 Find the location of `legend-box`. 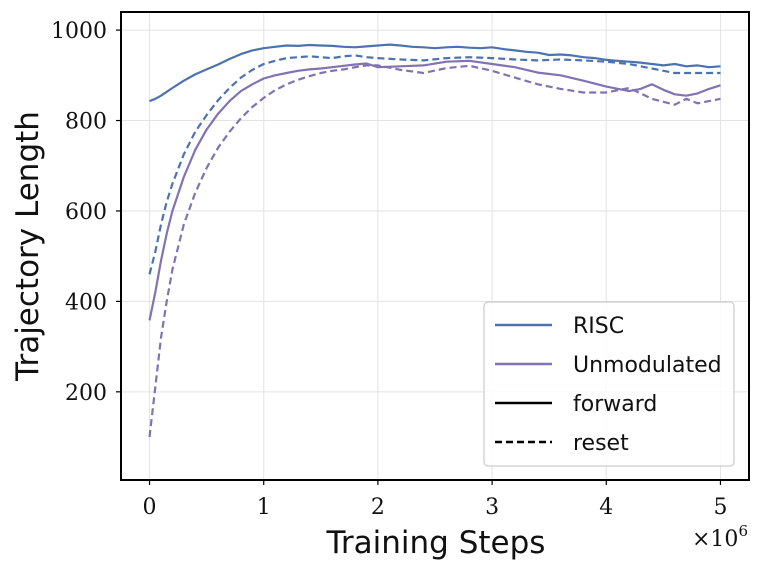

legend-box is located at coordinates (609, 384).